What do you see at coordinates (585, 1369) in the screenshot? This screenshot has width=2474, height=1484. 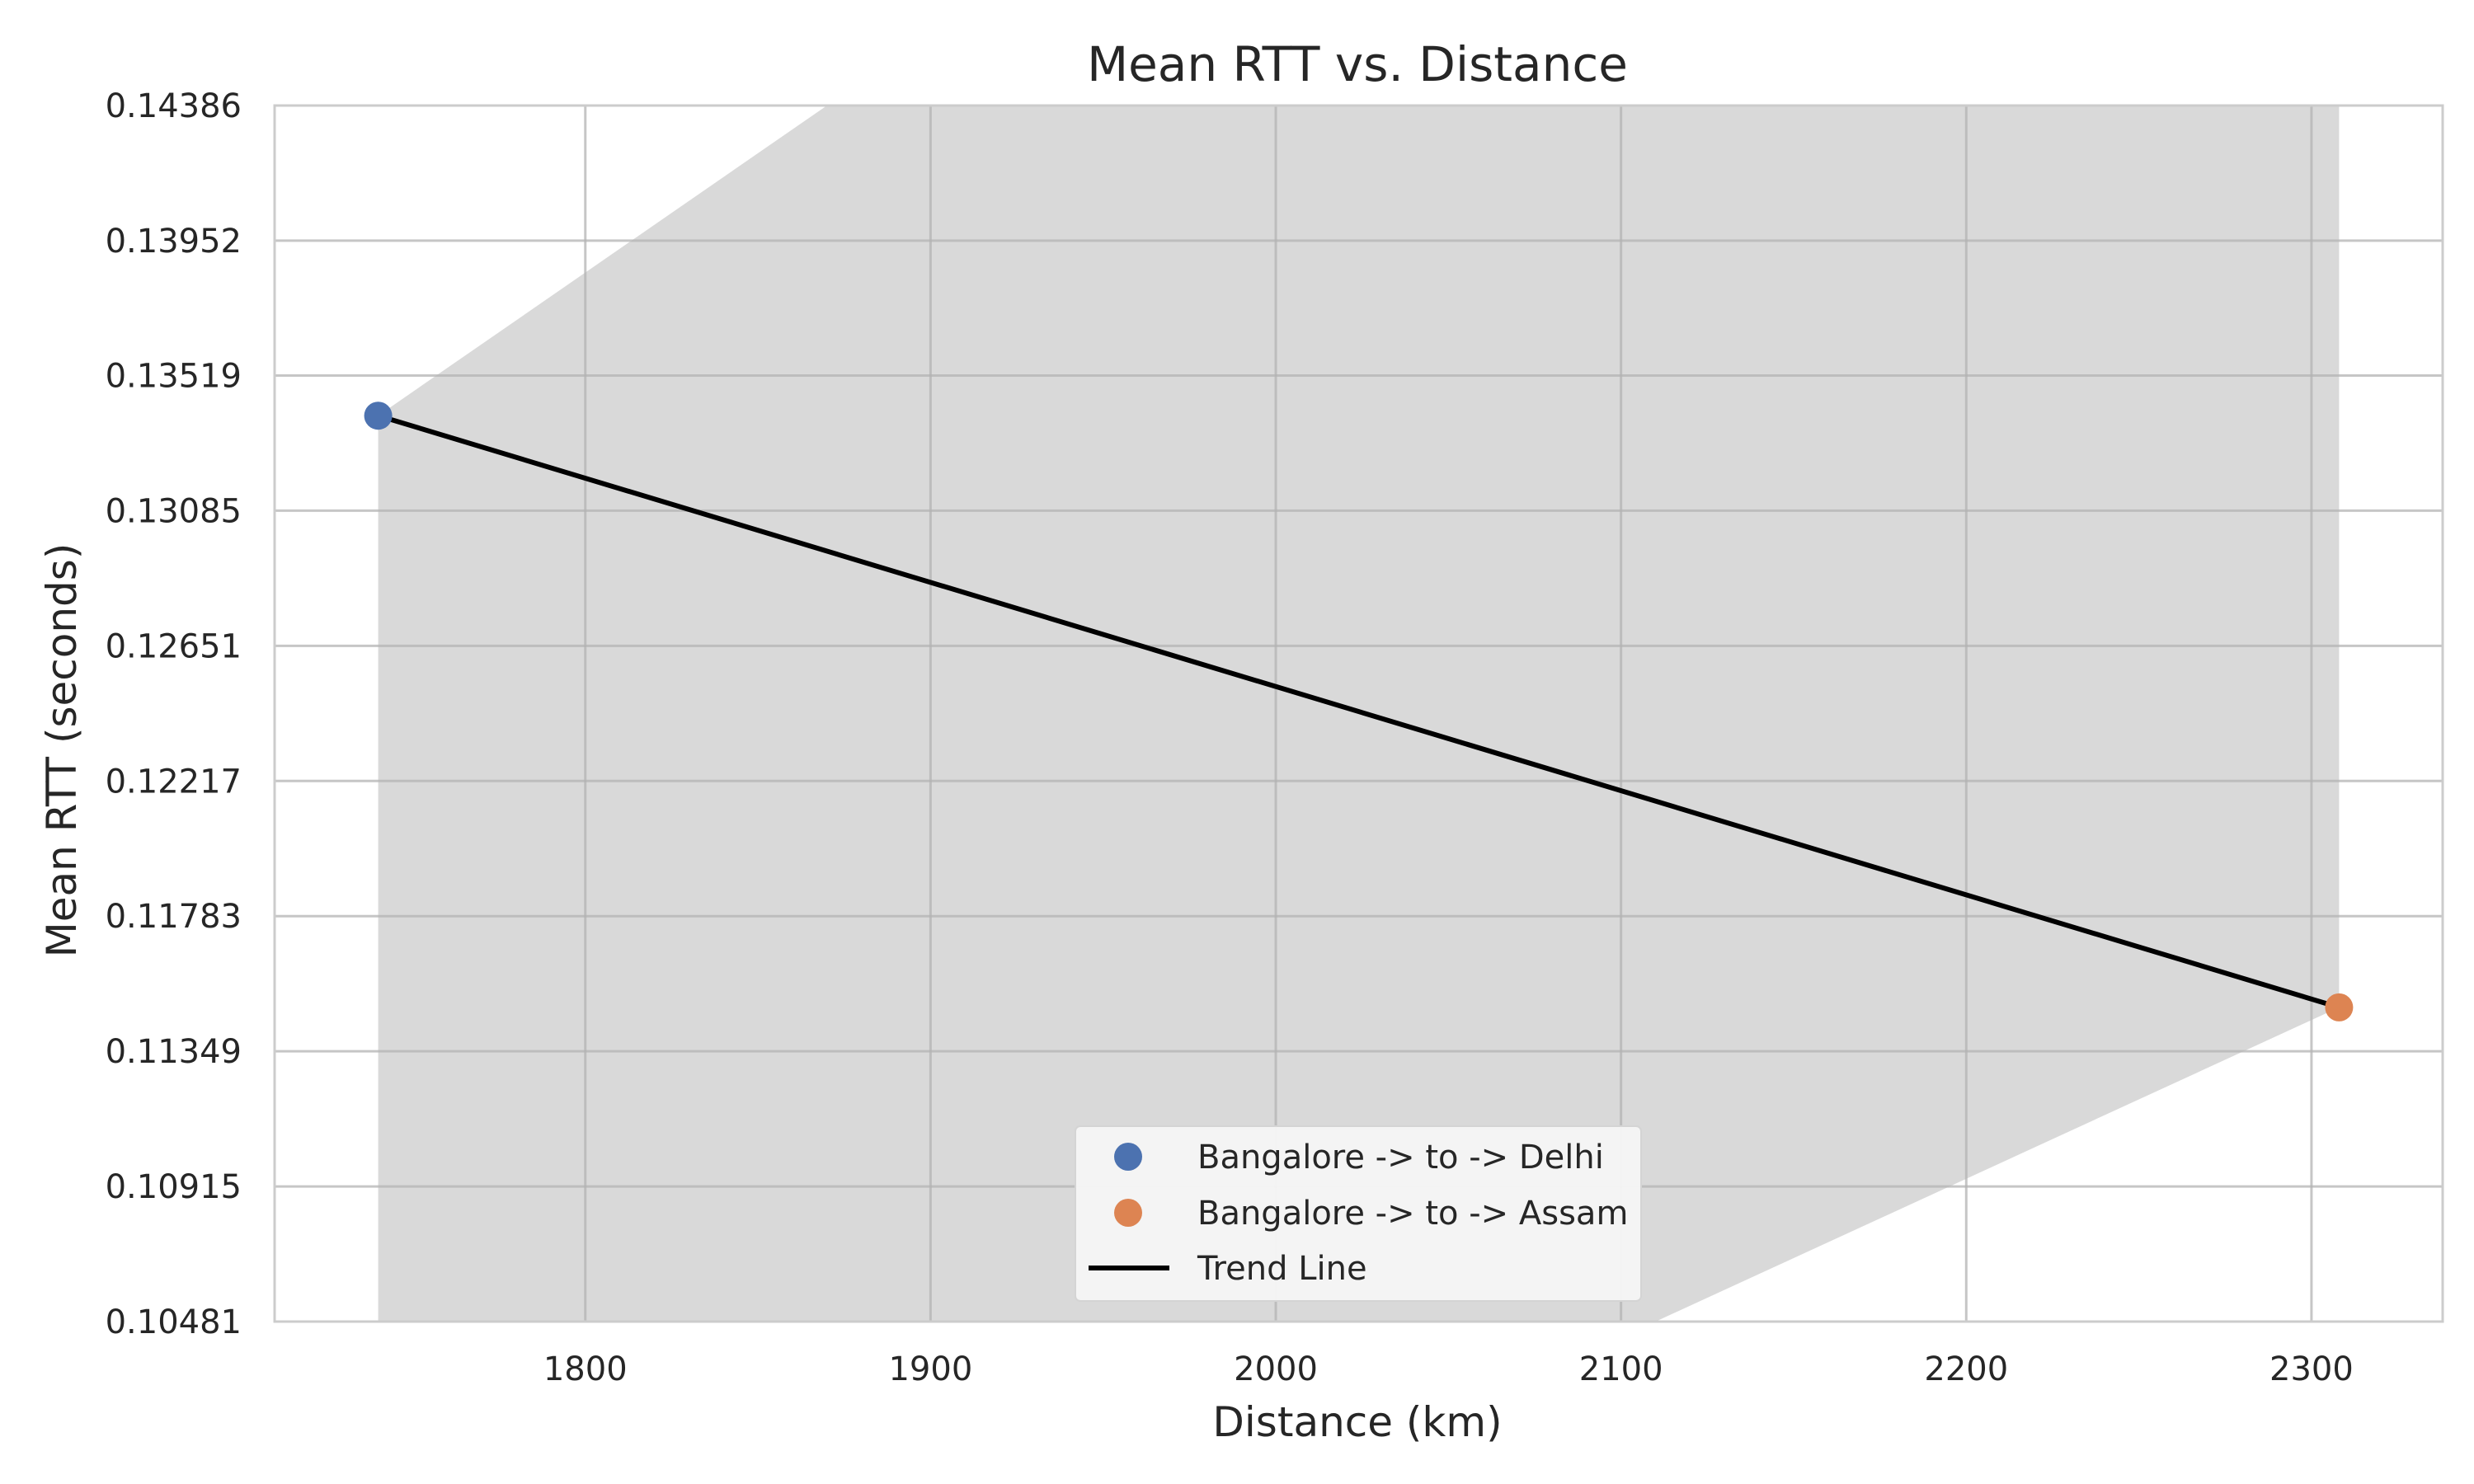 I see `x-tick-label: 1800` at bounding box center [585, 1369].